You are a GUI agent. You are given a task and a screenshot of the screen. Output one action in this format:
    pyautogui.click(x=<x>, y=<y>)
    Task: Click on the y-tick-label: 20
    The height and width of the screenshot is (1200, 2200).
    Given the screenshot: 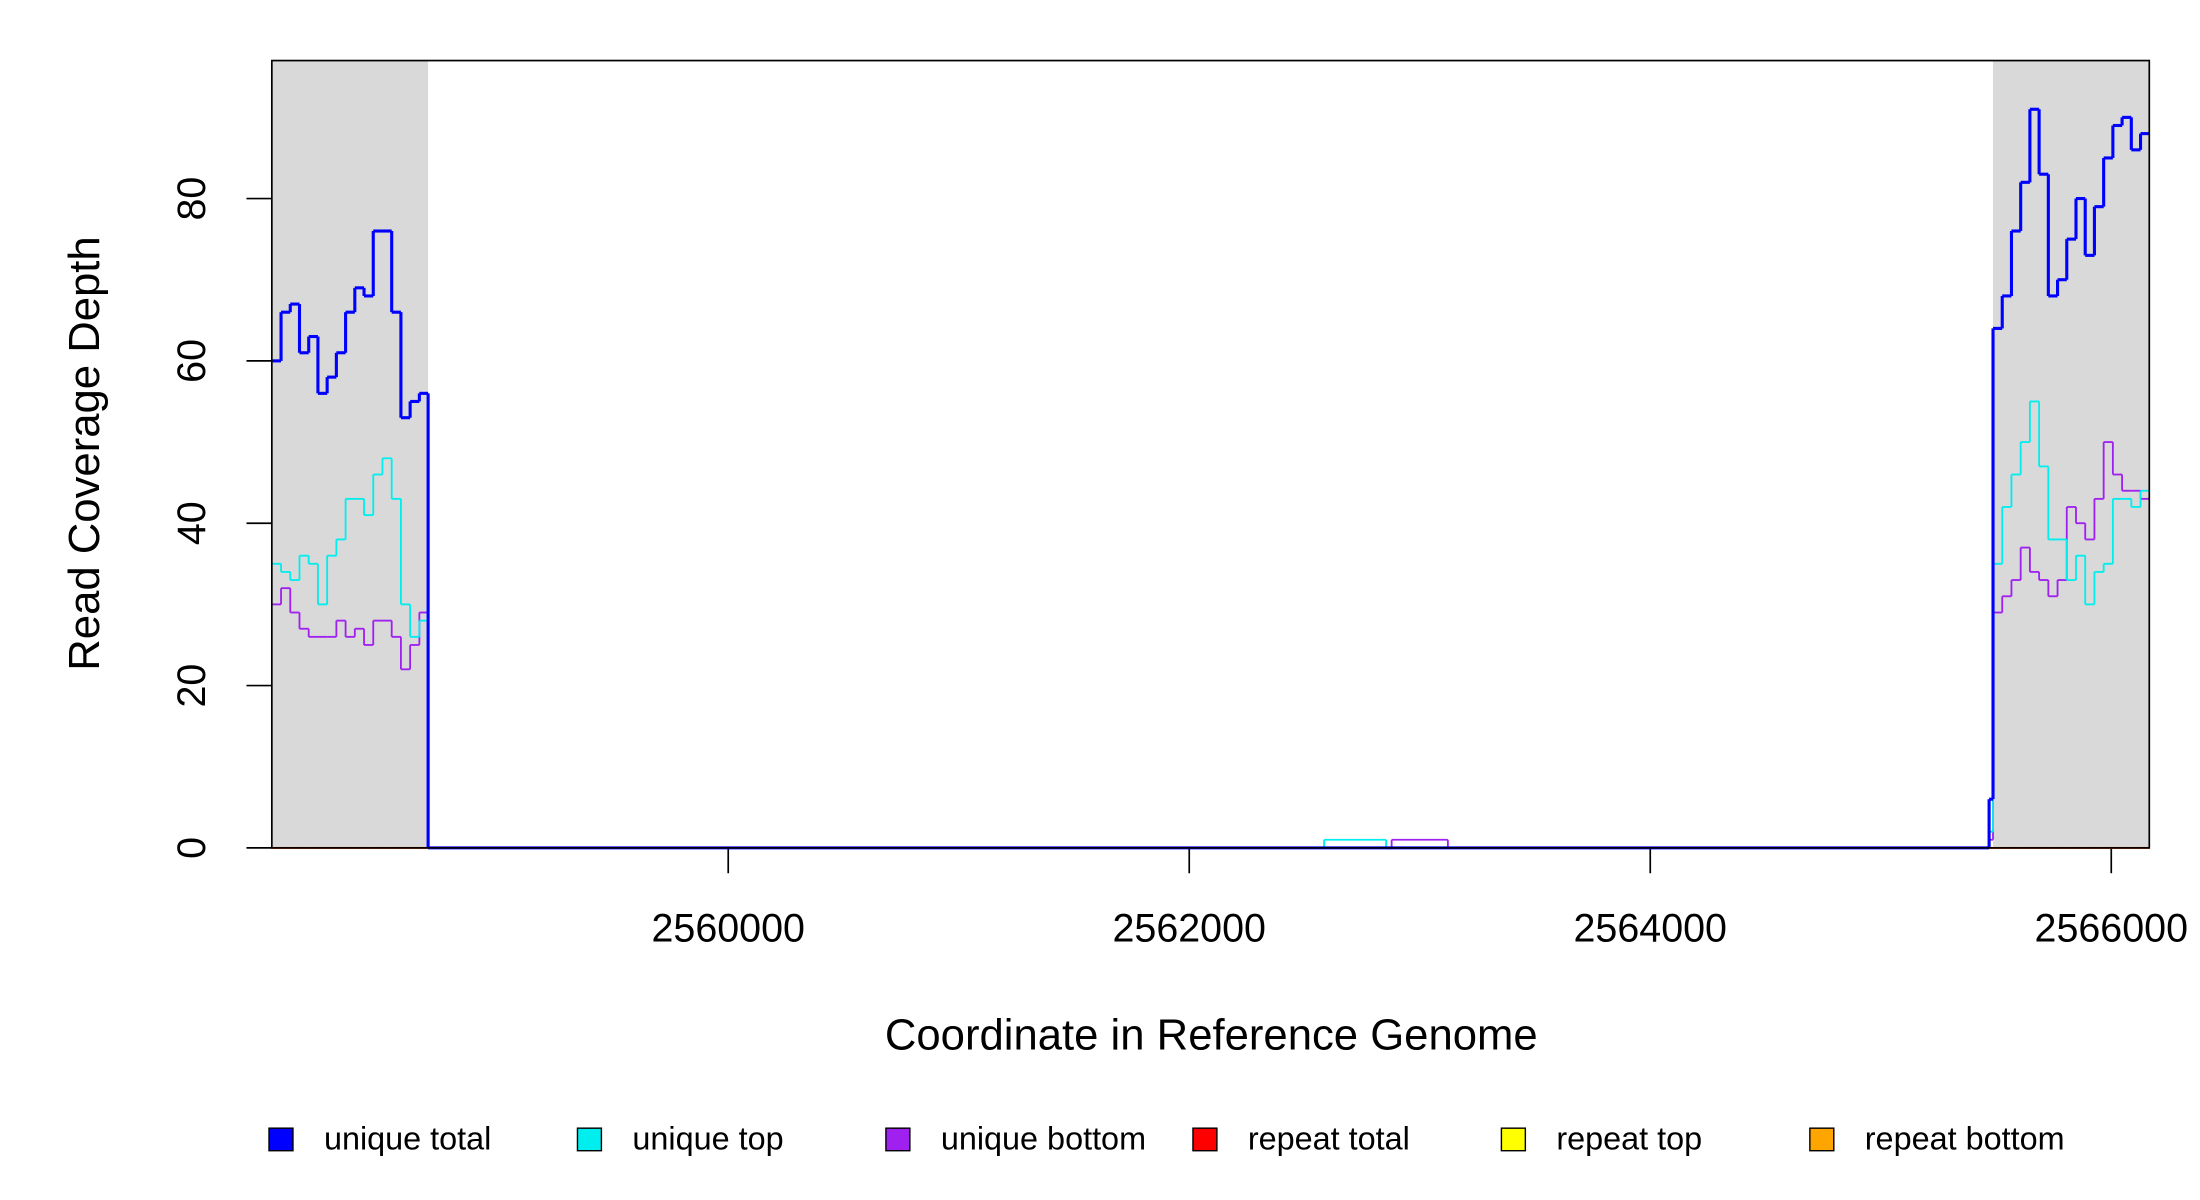 What is the action you would take?
    pyautogui.click(x=192, y=686)
    